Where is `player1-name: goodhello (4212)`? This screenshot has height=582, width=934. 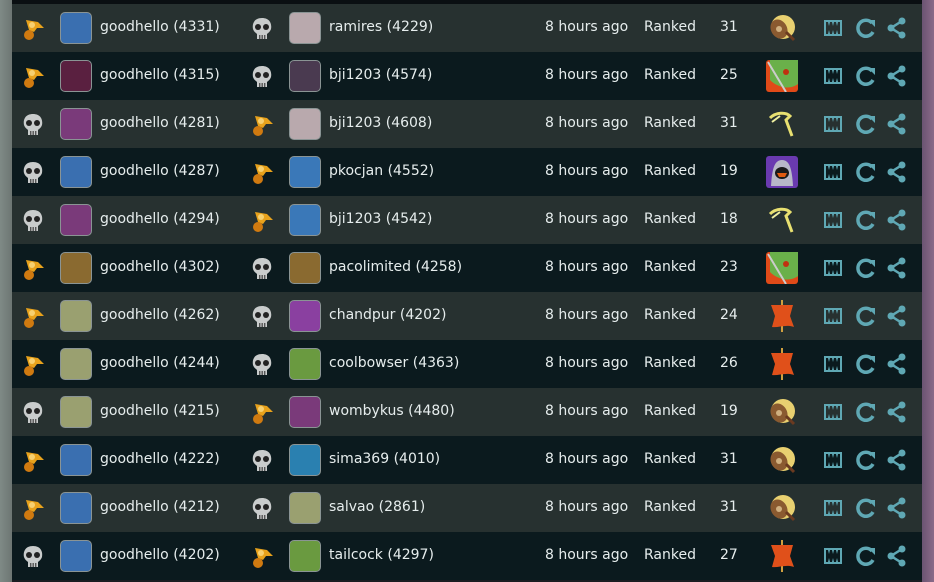
player1-name: goodhello (4212) is located at coordinates (160, 507).